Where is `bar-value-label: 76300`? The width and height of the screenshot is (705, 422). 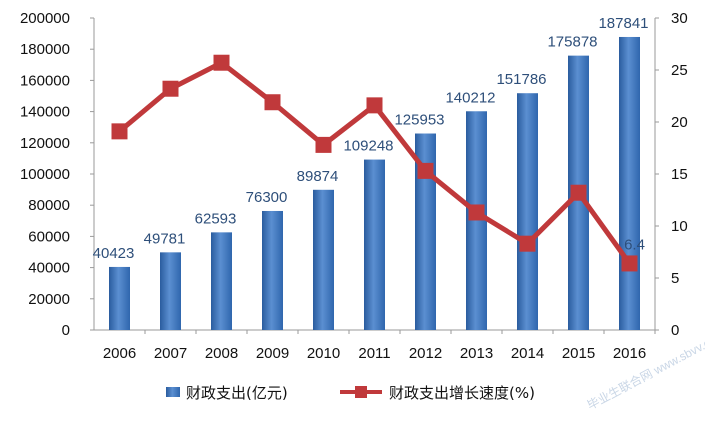 bar-value-label: 76300 is located at coordinates (267, 197).